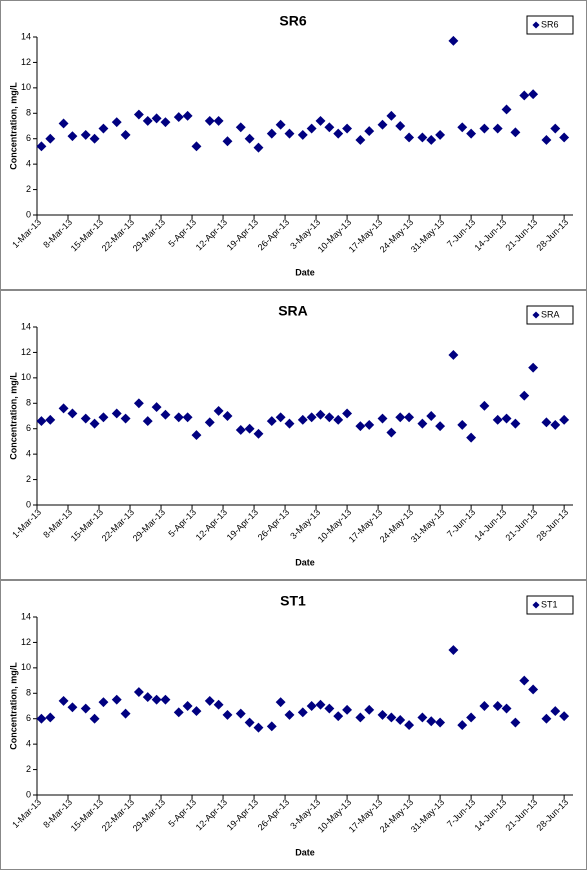  Describe the element at coordinates (26, 36) in the screenshot. I see `y-tick-label: 14` at that location.